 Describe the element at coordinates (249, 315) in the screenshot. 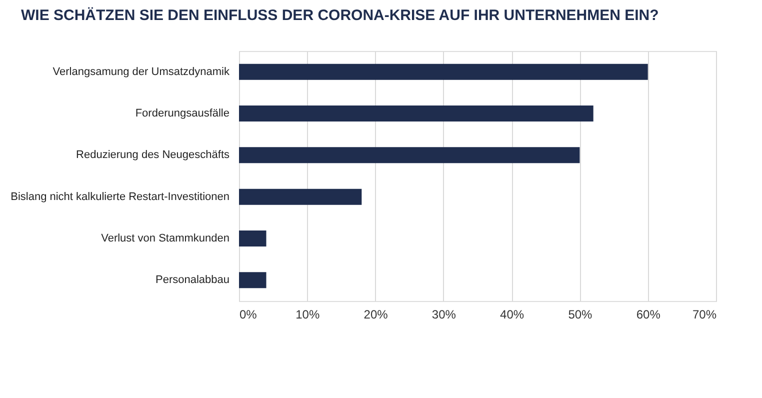

I see `x-tick-label: 0%` at that location.